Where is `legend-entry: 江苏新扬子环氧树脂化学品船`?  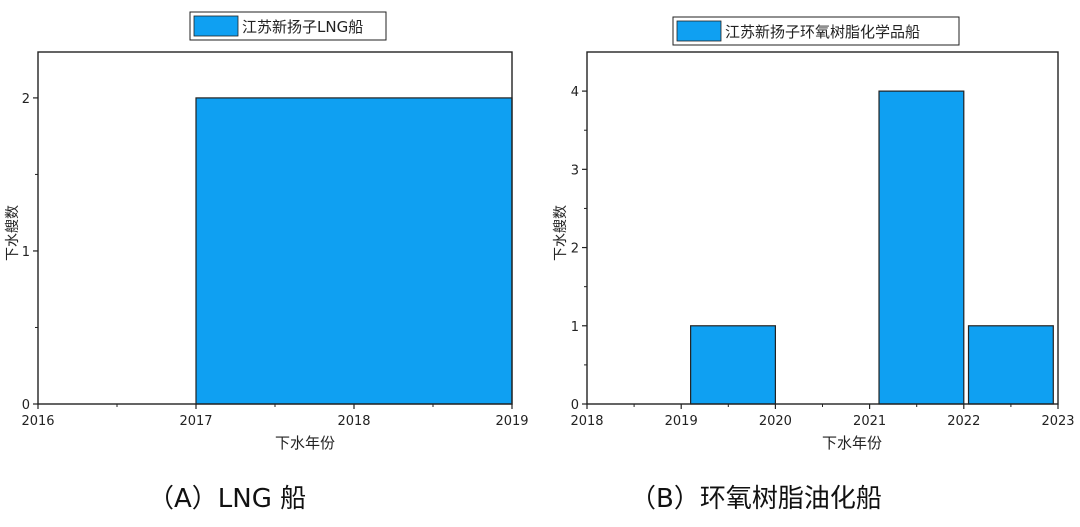
legend-entry: 江苏新扬子环氧树脂化学品船 is located at coordinates (822, 32).